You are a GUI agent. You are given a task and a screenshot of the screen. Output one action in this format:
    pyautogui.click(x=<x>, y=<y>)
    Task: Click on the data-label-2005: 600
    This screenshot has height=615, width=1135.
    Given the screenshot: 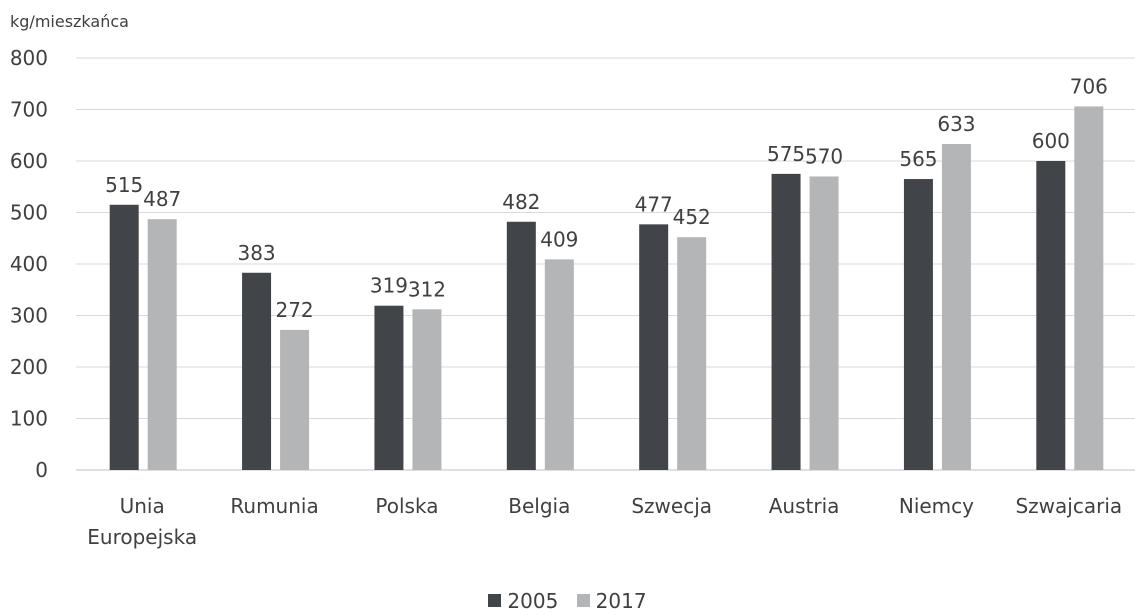 What is the action you would take?
    pyautogui.click(x=1051, y=141)
    